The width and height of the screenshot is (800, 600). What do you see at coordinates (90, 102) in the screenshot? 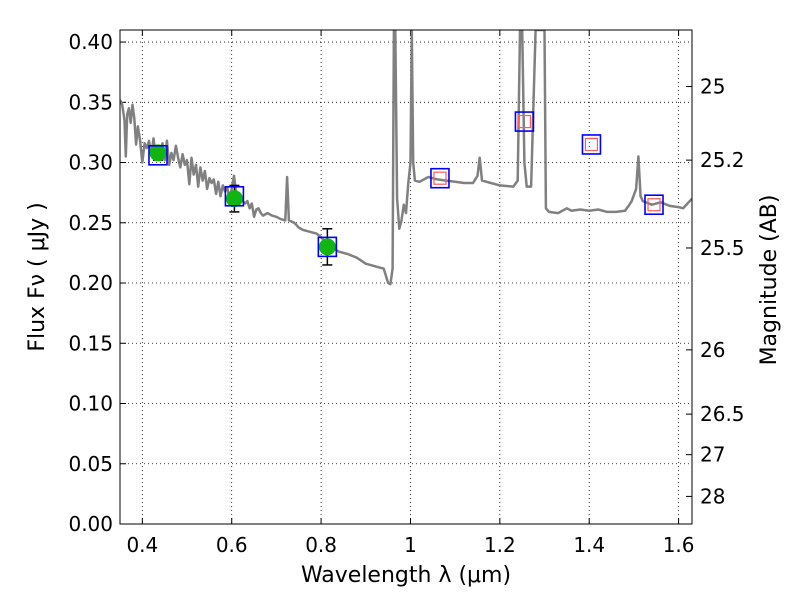
I see `y-tick-label: 0.35` at bounding box center [90, 102].